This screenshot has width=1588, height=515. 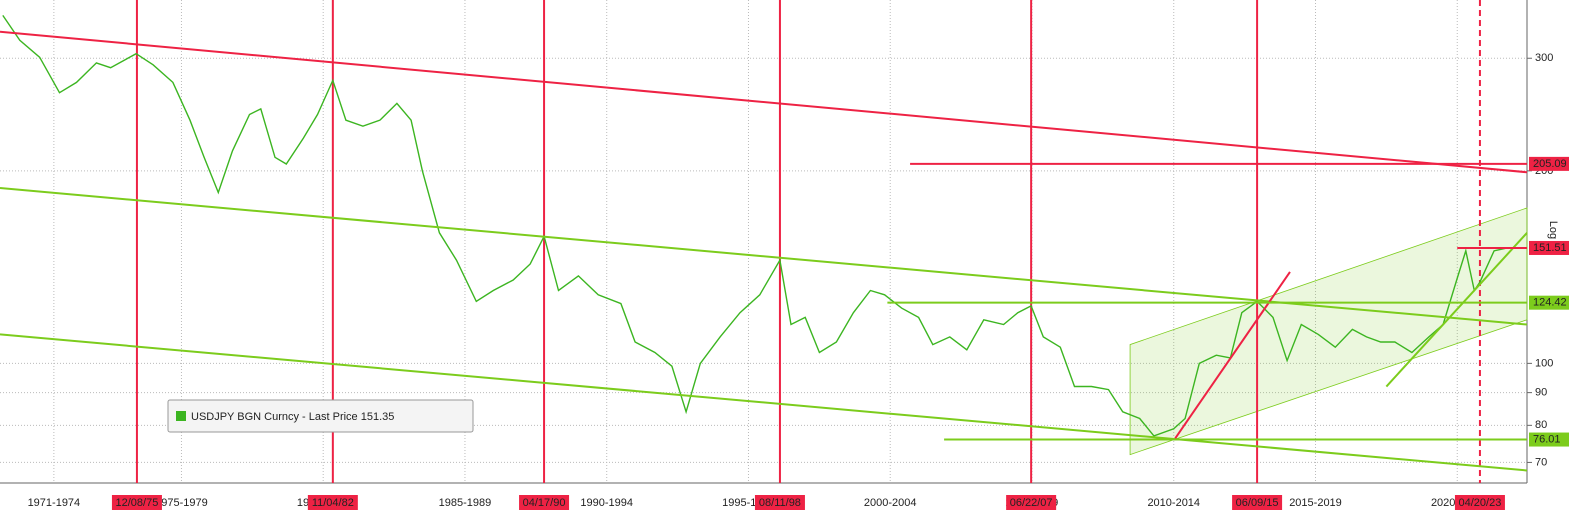 What do you see at coordinates (465, 503) in the screenshot?
I see `x-tick-label: 1985-1989` at bounding box center [465, 503].